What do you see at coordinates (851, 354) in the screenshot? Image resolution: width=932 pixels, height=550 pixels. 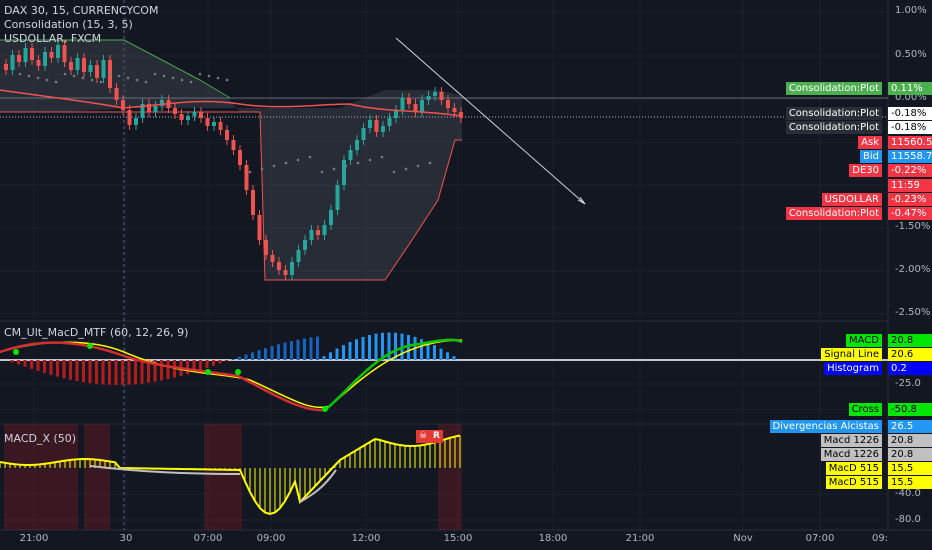 I see `tag-label: Signal Line` at bounding box center [851, 354].